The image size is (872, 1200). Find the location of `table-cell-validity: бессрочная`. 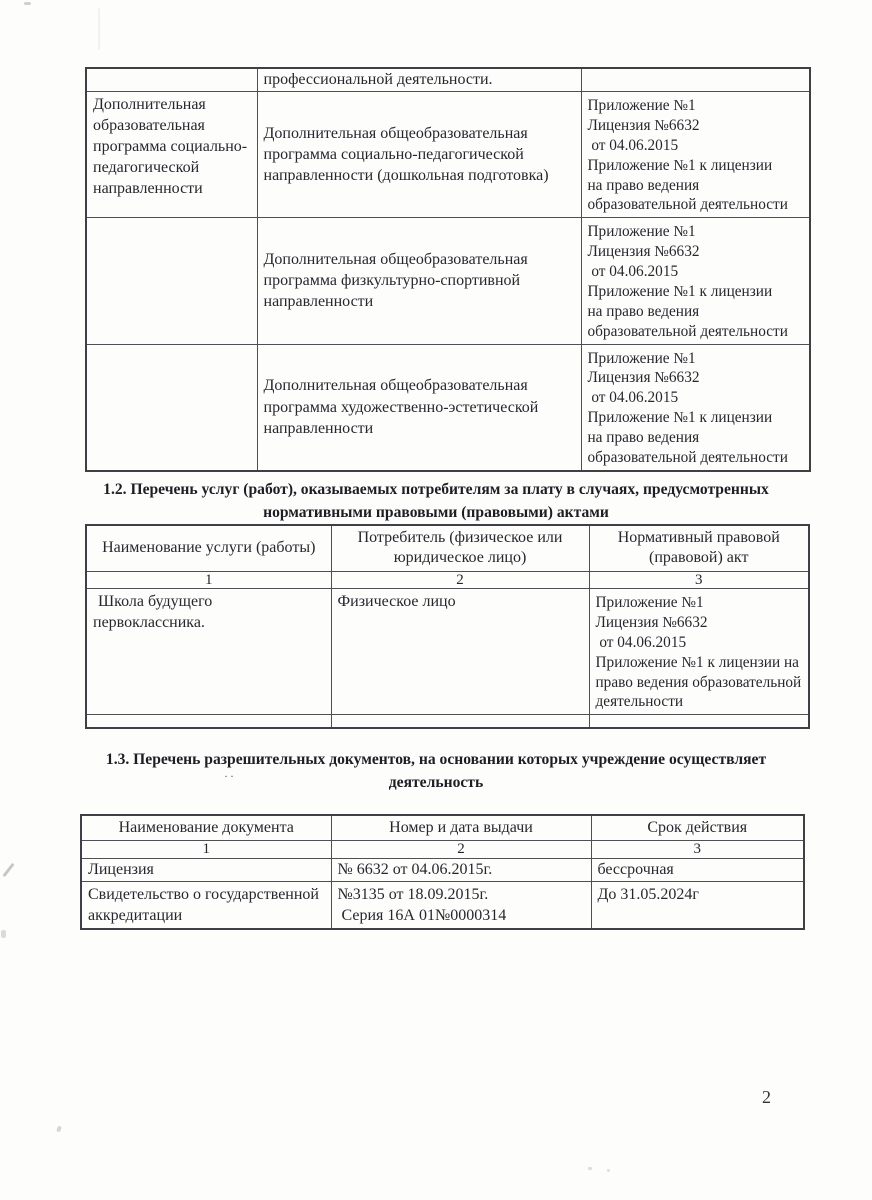

table-cell-validity: бессрочная is located at coordinates (697, 869).